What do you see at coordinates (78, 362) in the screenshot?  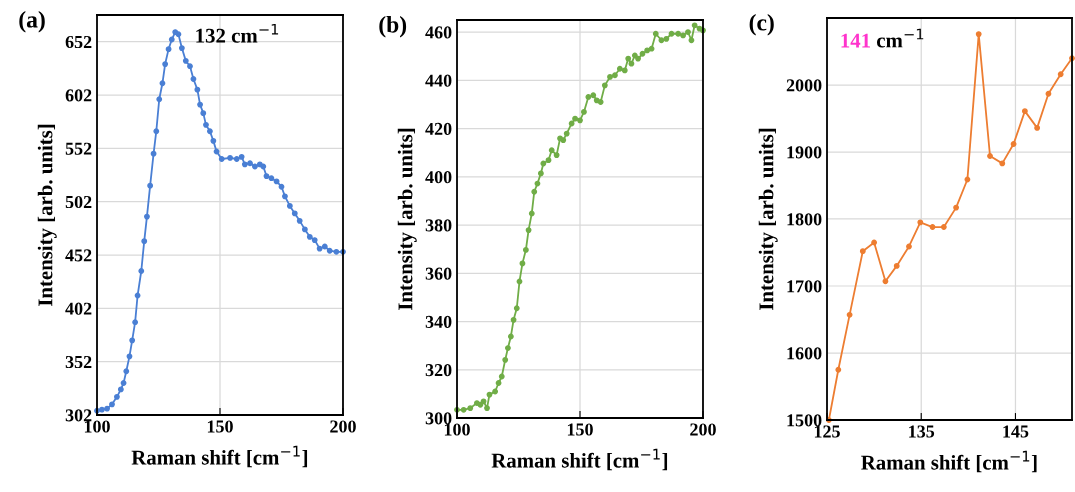 I see `y-tick-label: 352` at bounding box center [78, 362].